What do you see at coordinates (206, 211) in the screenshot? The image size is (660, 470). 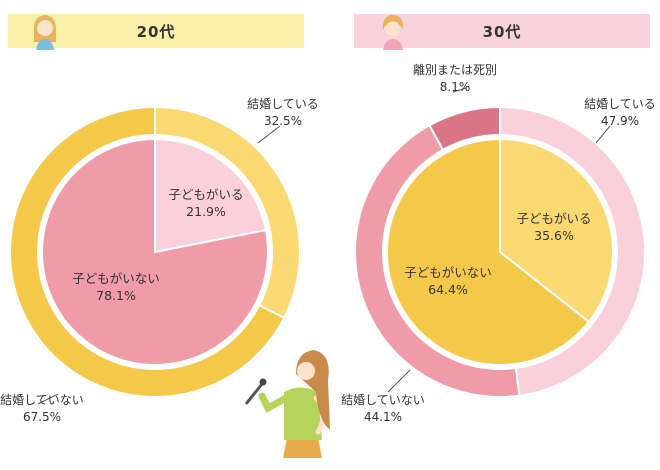 I see `label-value: 21.9%` at bounding box center [206, 211].